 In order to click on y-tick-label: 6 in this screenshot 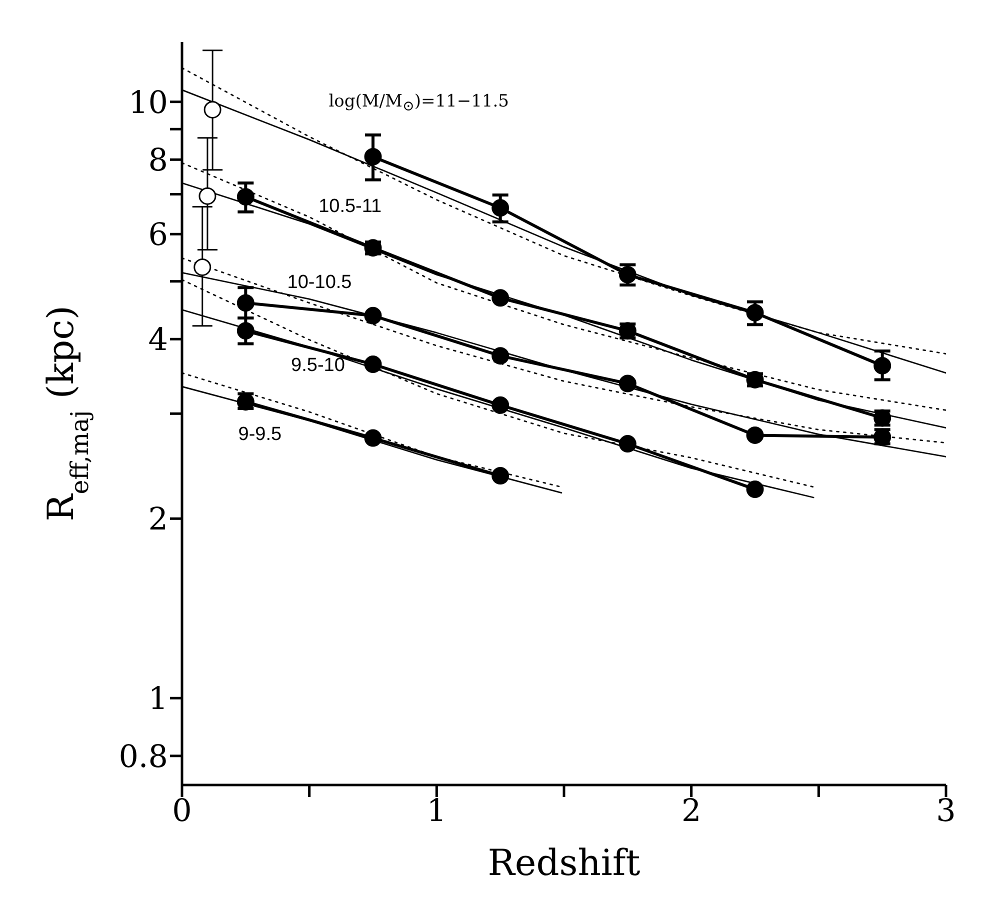, I will do `click(158, 235)`.